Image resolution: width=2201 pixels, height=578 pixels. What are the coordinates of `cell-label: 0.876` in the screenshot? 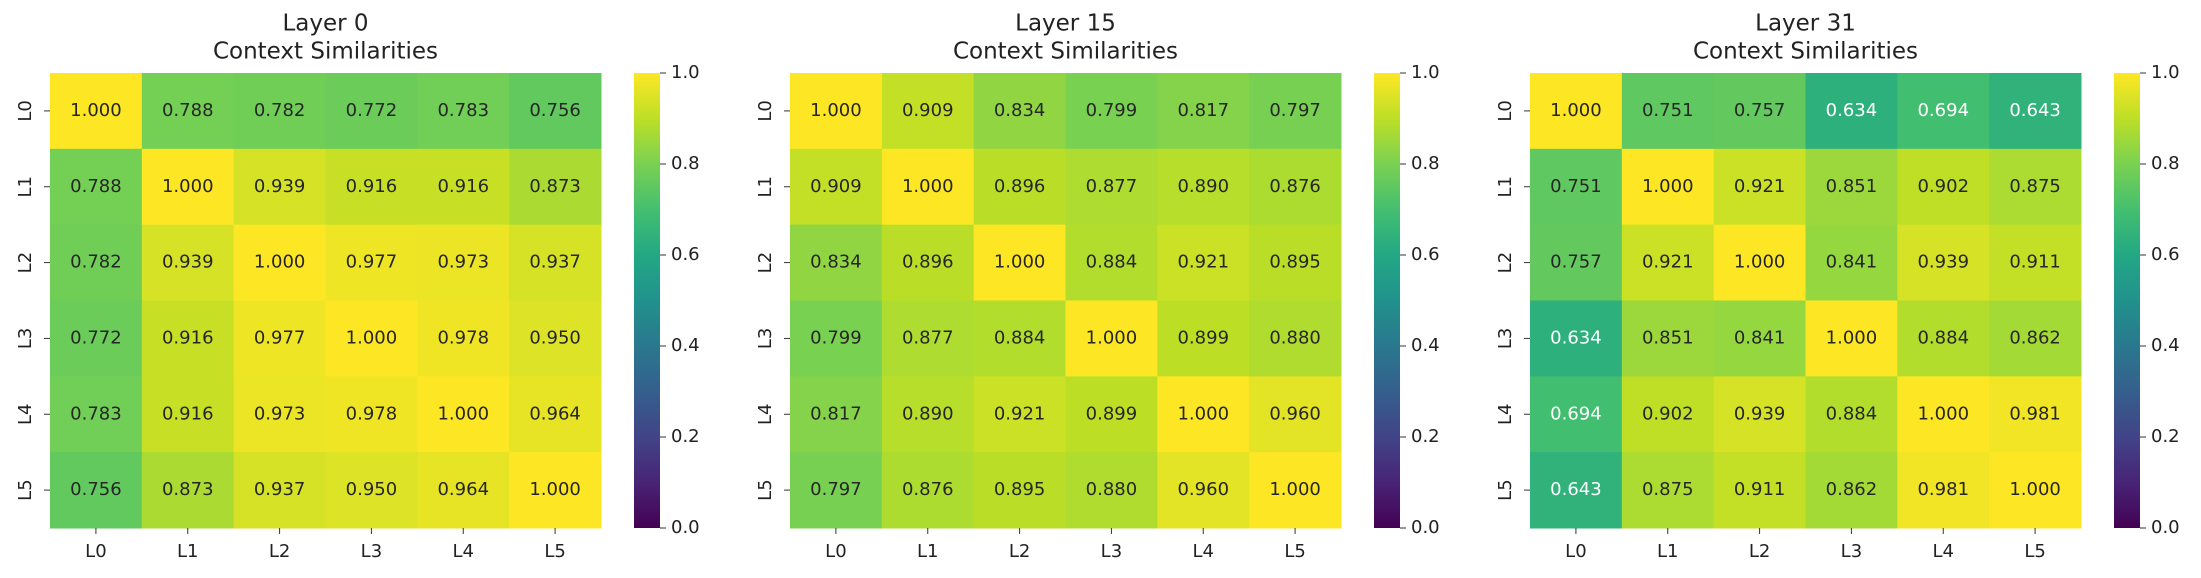 It's located at (928, 489).